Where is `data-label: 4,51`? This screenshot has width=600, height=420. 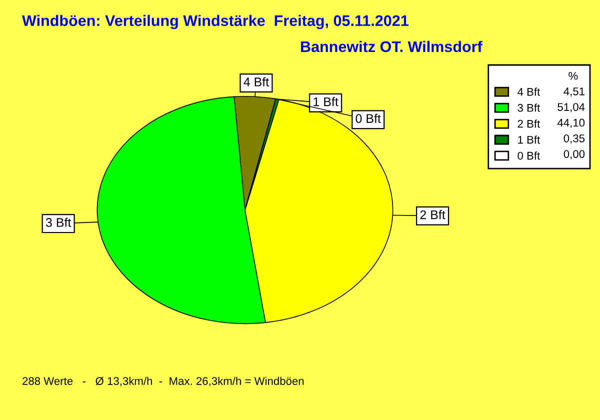
data-label: 4,51 is located at coordinates (574, 92).